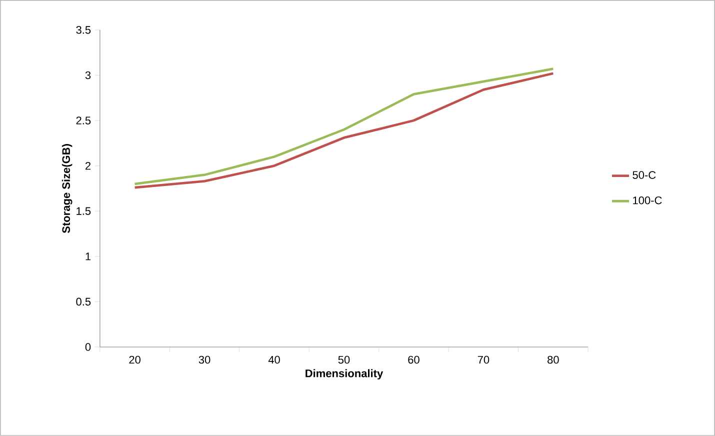 The height and width of the screenshot is (436, 715). What do you see at coordinates (88, 256) in the screenshot?
I see `y-tick-label: 1` at bounding box center [88, 256].